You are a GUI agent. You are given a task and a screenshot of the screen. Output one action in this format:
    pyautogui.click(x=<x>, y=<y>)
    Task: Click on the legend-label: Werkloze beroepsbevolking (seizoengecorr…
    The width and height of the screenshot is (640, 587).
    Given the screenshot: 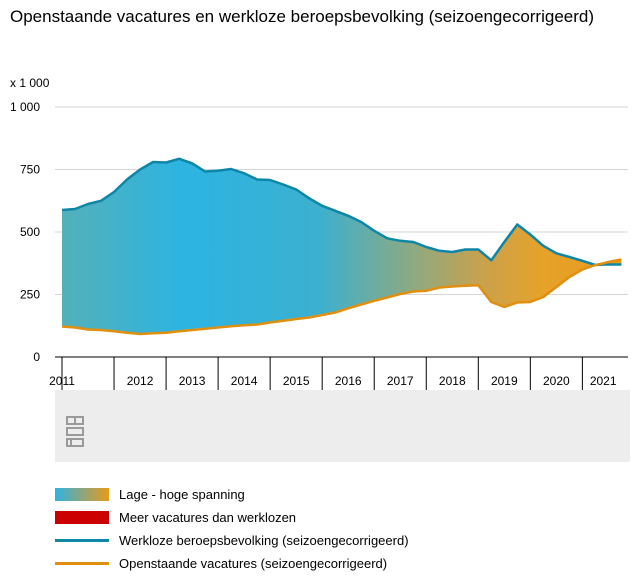 What is the action you would take?
    pyautogui.click(x=264, y=540)
    